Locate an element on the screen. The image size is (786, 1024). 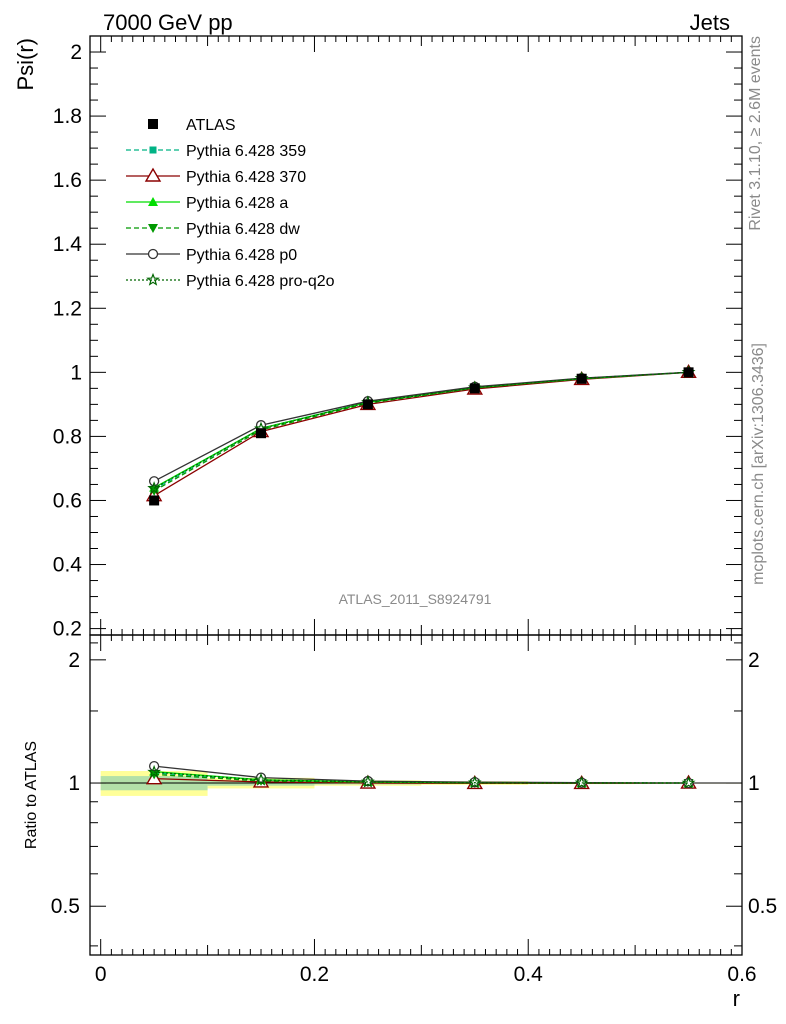
mcplots-text: mcplots.cern.ch [arXiv:1306.3436] is located at coordinates (758, 464).